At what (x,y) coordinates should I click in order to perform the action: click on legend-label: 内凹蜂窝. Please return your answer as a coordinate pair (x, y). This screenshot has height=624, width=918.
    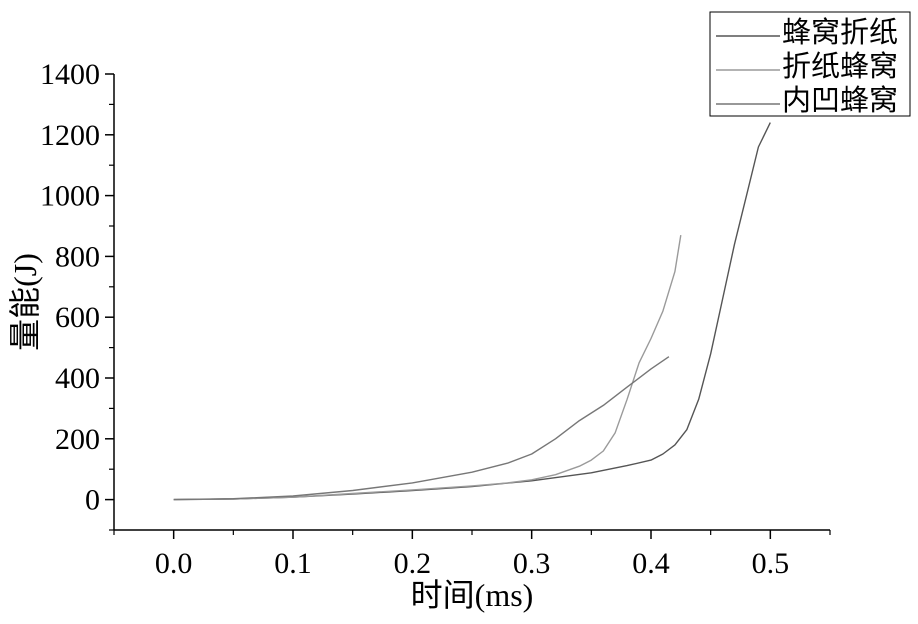
    Looking at the image, I should click on (840, 100).